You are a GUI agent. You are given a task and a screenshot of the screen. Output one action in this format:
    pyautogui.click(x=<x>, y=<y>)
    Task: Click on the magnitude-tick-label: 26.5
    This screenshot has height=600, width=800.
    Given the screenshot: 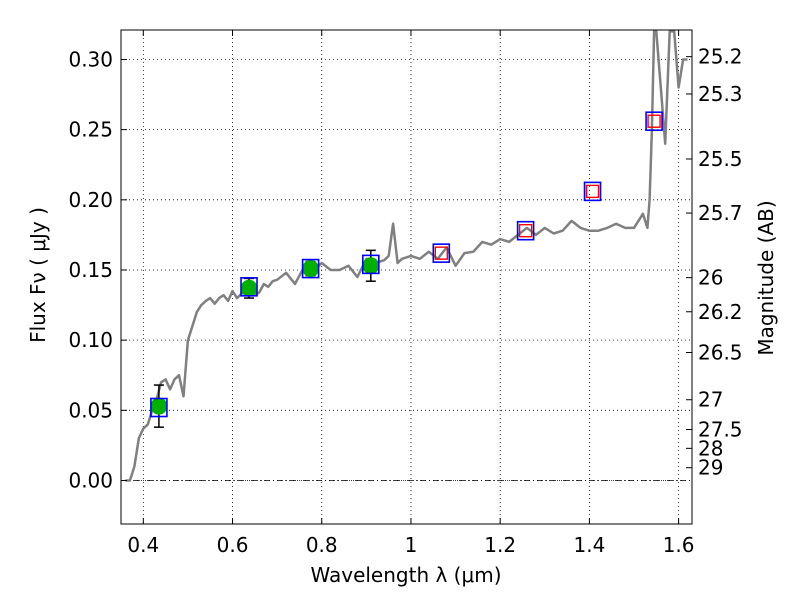 What is the action you would take?
    pyautogui.click(x=720, y=353)
    